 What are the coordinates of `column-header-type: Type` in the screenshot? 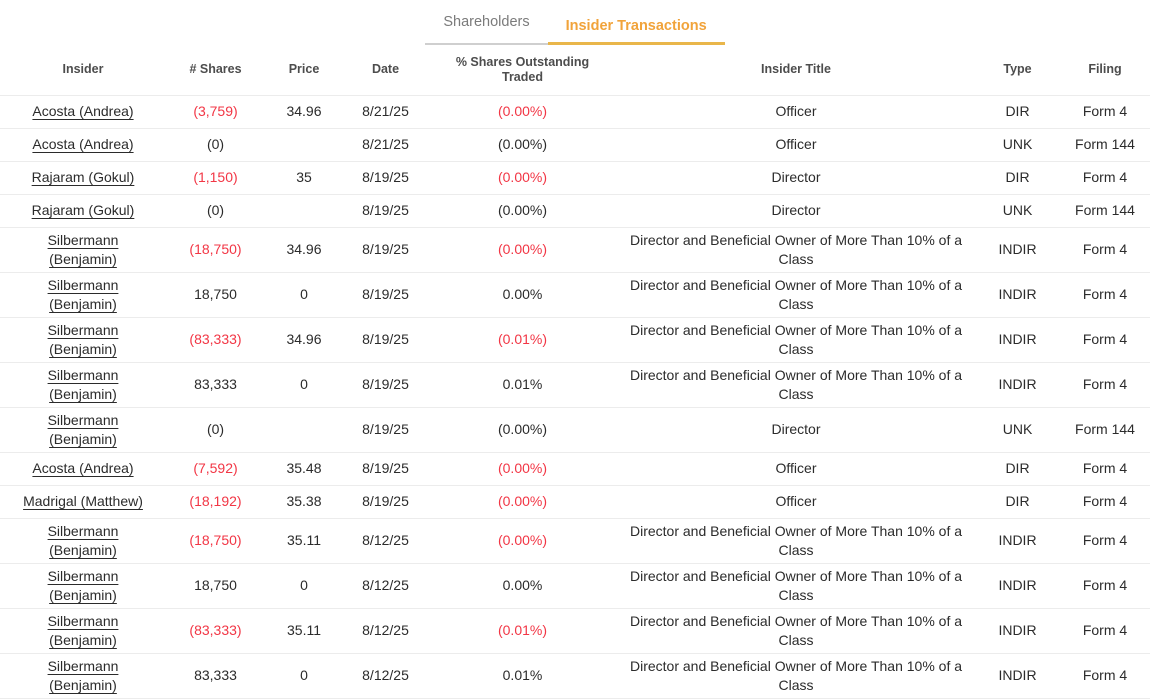 It's located at (1017, 70).